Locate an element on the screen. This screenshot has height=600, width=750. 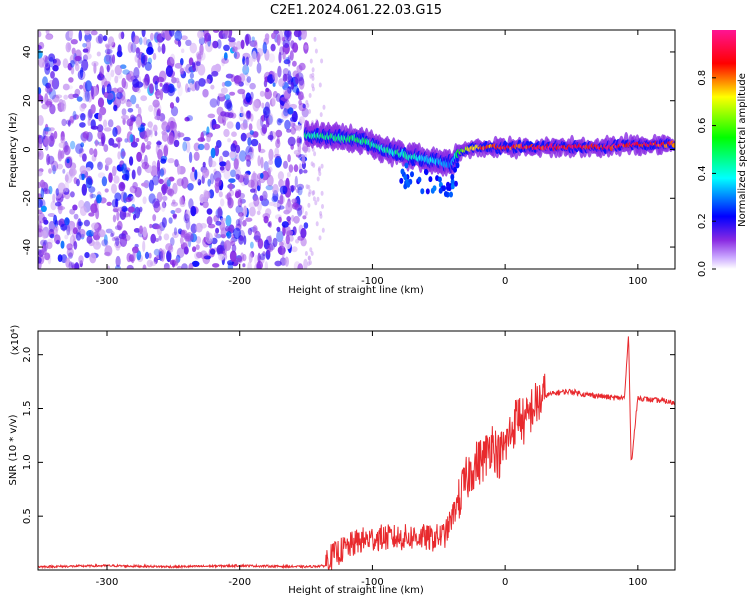
colorbar-tick-label: 0.4 is located at coordinates (702, 173).